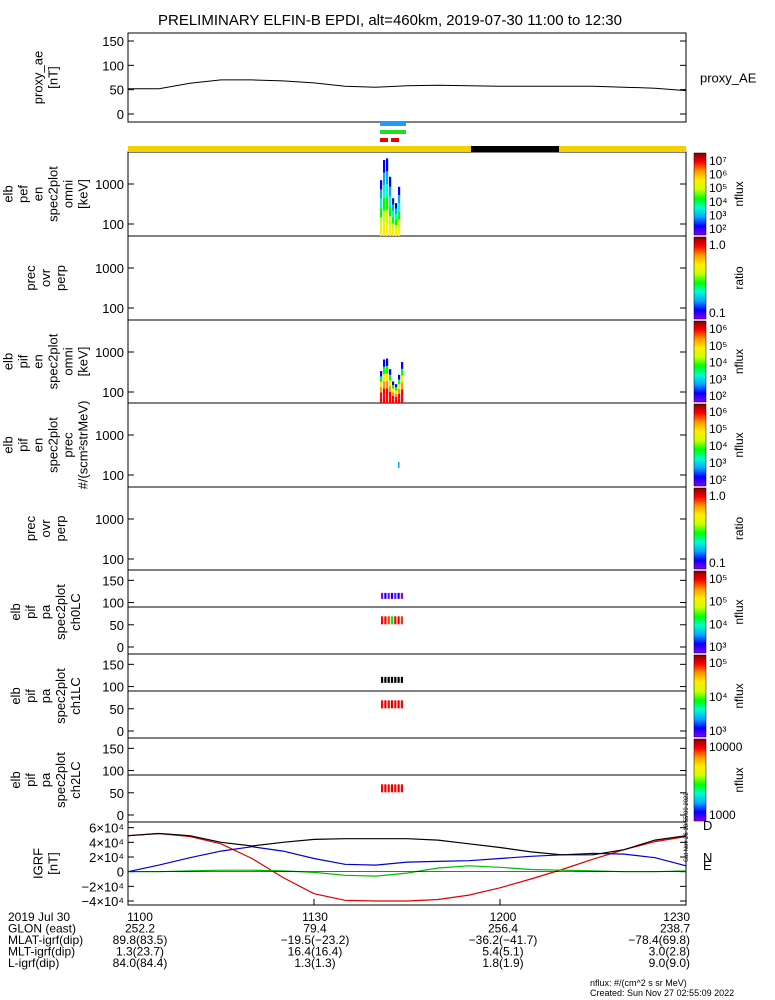 The width and height of the screenshot is (775, 1000). Describe the element at coordinates (103, 901) in the screenshot. I see `y-tick-label: −4×10⁴` at that location.